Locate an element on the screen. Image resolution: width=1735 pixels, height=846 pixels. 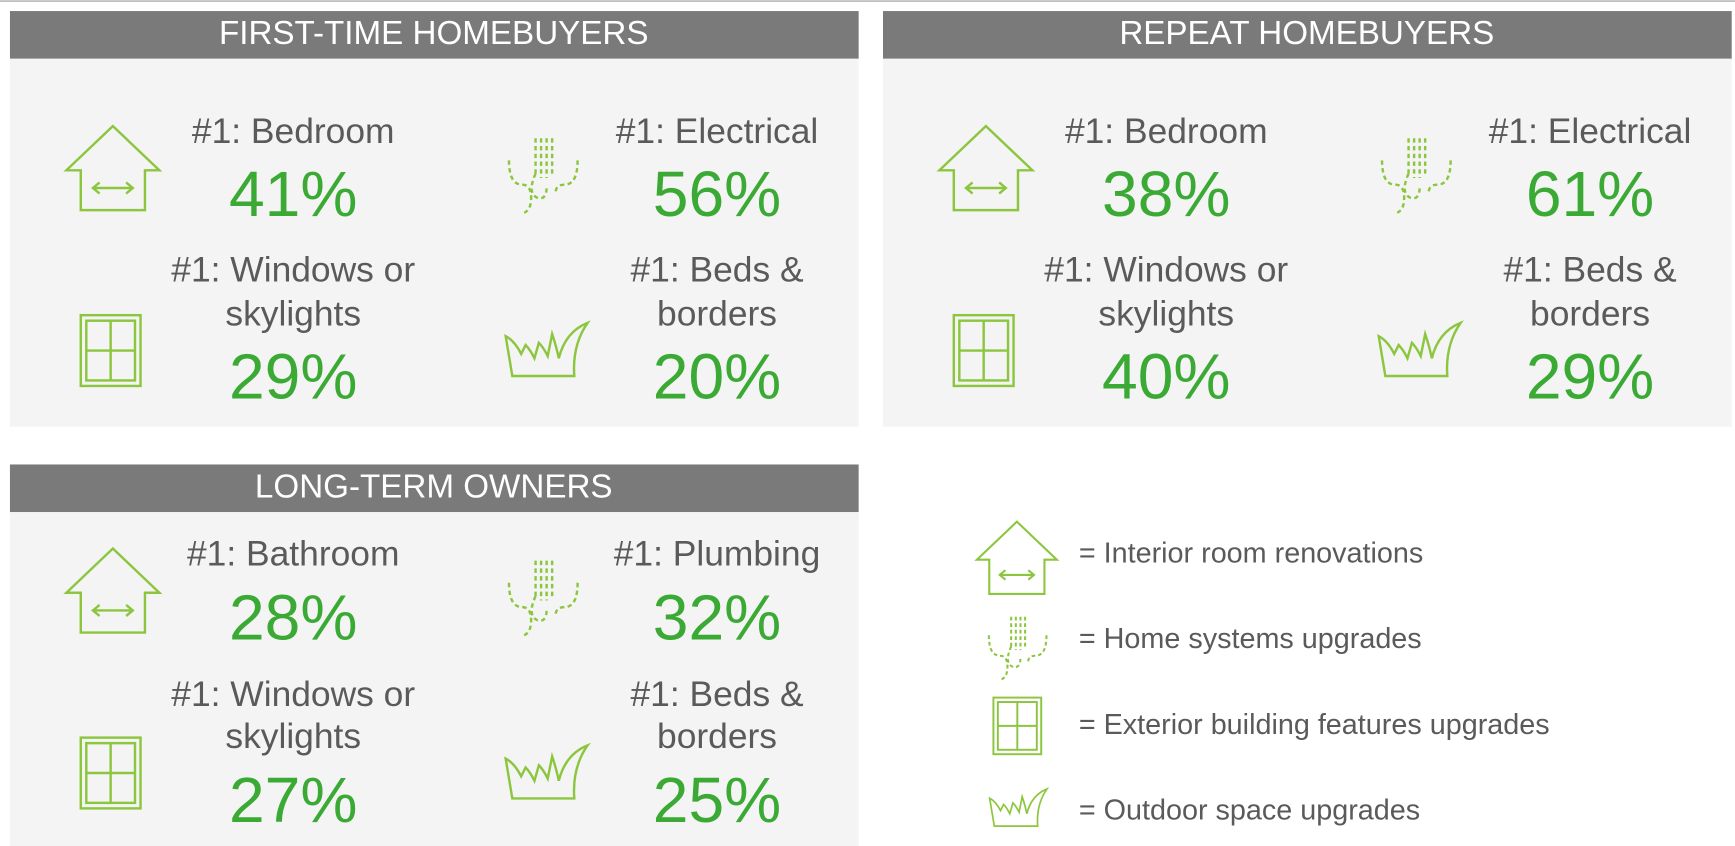
legend-house-icon is located at coordinates (1016, 557).